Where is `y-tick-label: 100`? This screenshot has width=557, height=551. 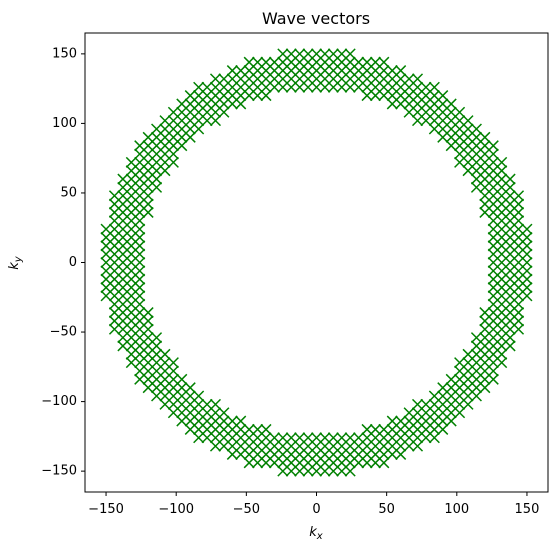
y-tick-label: 100 is located at coordinates (64, 123).